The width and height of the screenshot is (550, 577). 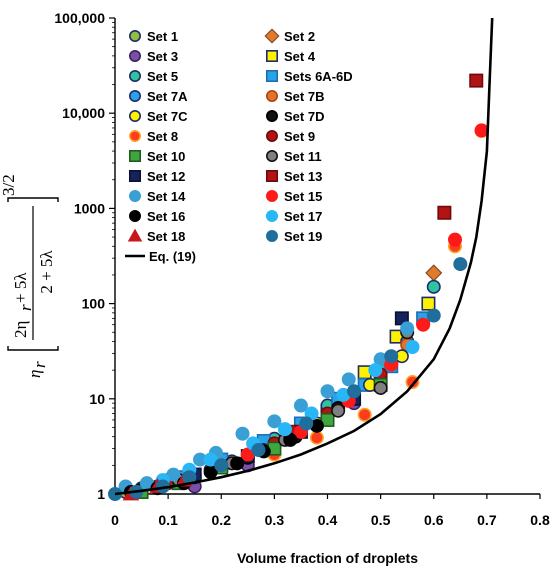 I want to click on x-tick-label: 0.5, so click(x=381, y=520).